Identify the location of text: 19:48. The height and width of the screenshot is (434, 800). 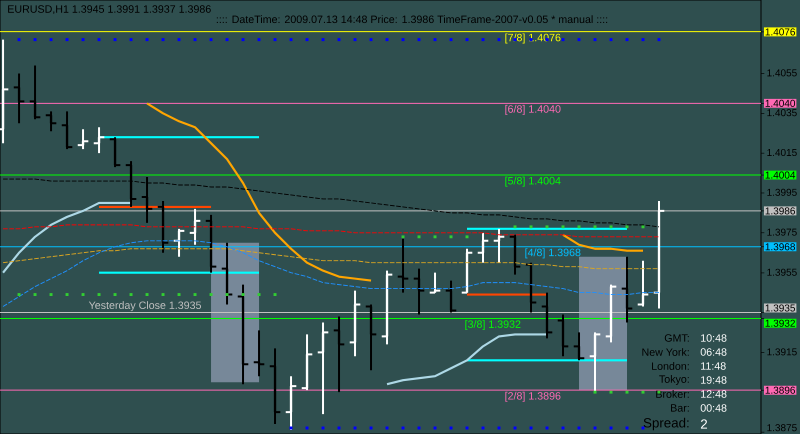
(713, 380).